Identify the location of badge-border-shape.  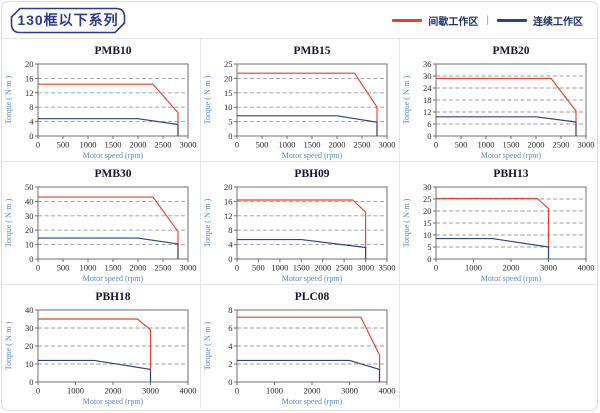
(68, 20).